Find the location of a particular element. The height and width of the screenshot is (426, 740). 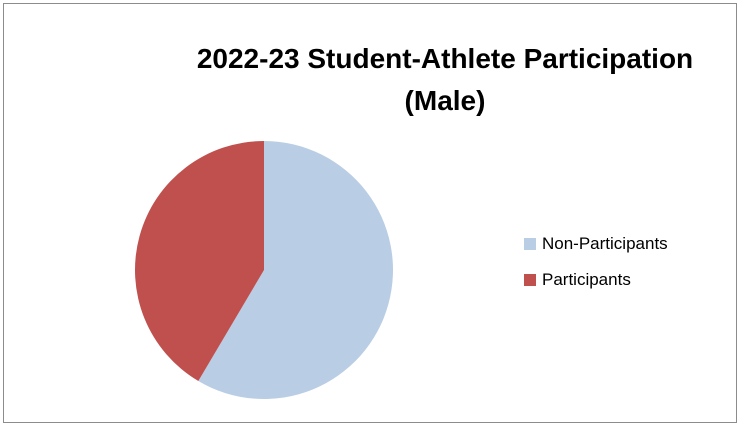

legend-item-non-participants: Non-Participants is located at coordinates (596, 244).